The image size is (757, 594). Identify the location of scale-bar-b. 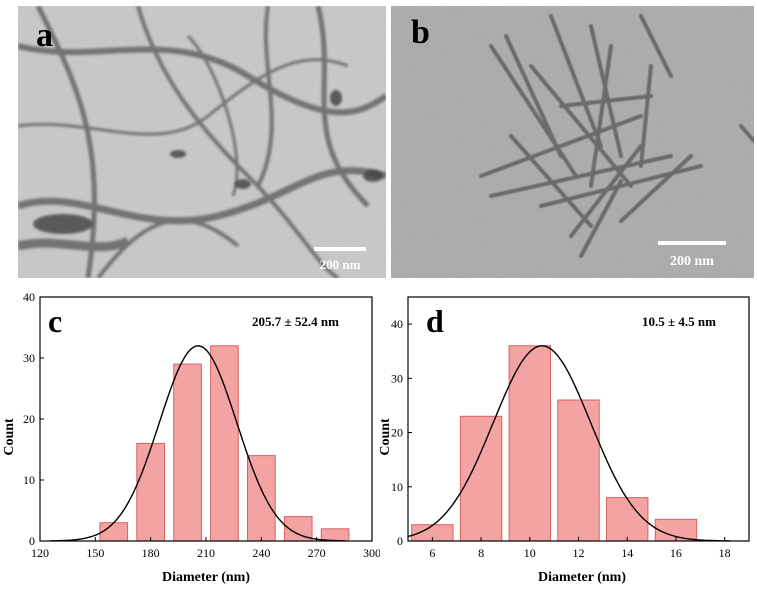
(692, 243).